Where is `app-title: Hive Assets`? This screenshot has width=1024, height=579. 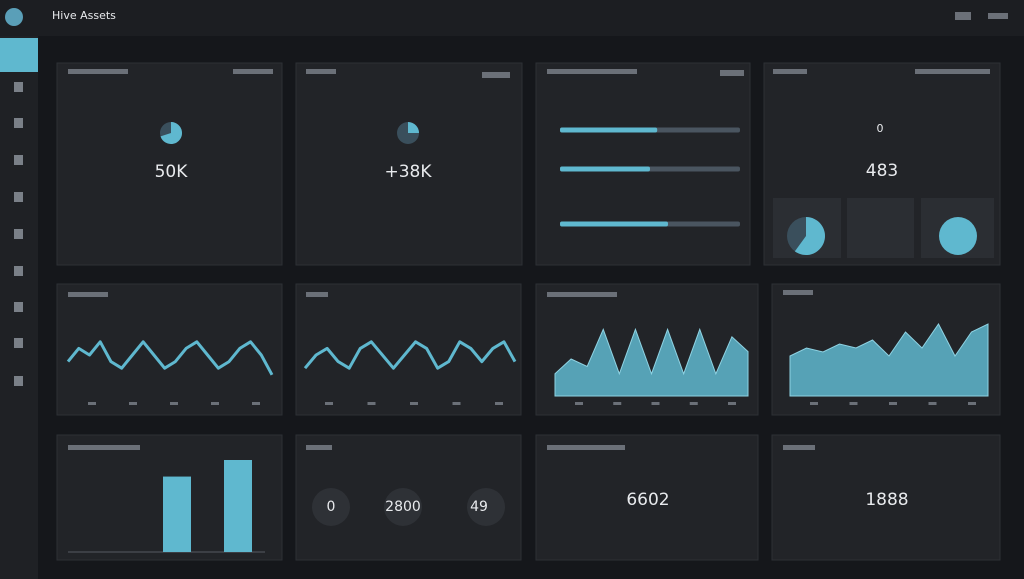
app-title: Hive Assets is located at coordinates (84, 15).